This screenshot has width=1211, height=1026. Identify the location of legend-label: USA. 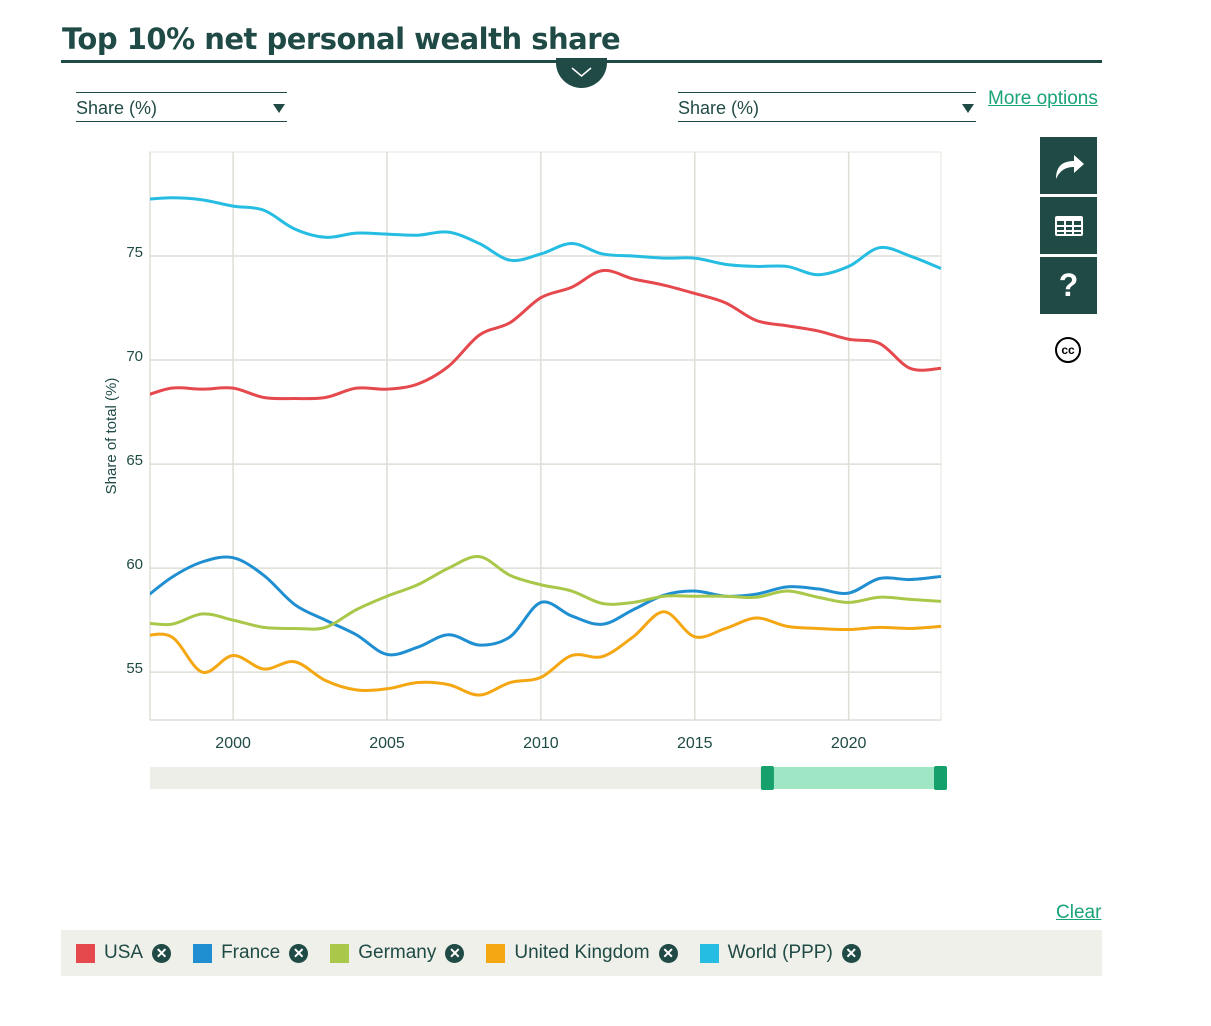
(124, 952).